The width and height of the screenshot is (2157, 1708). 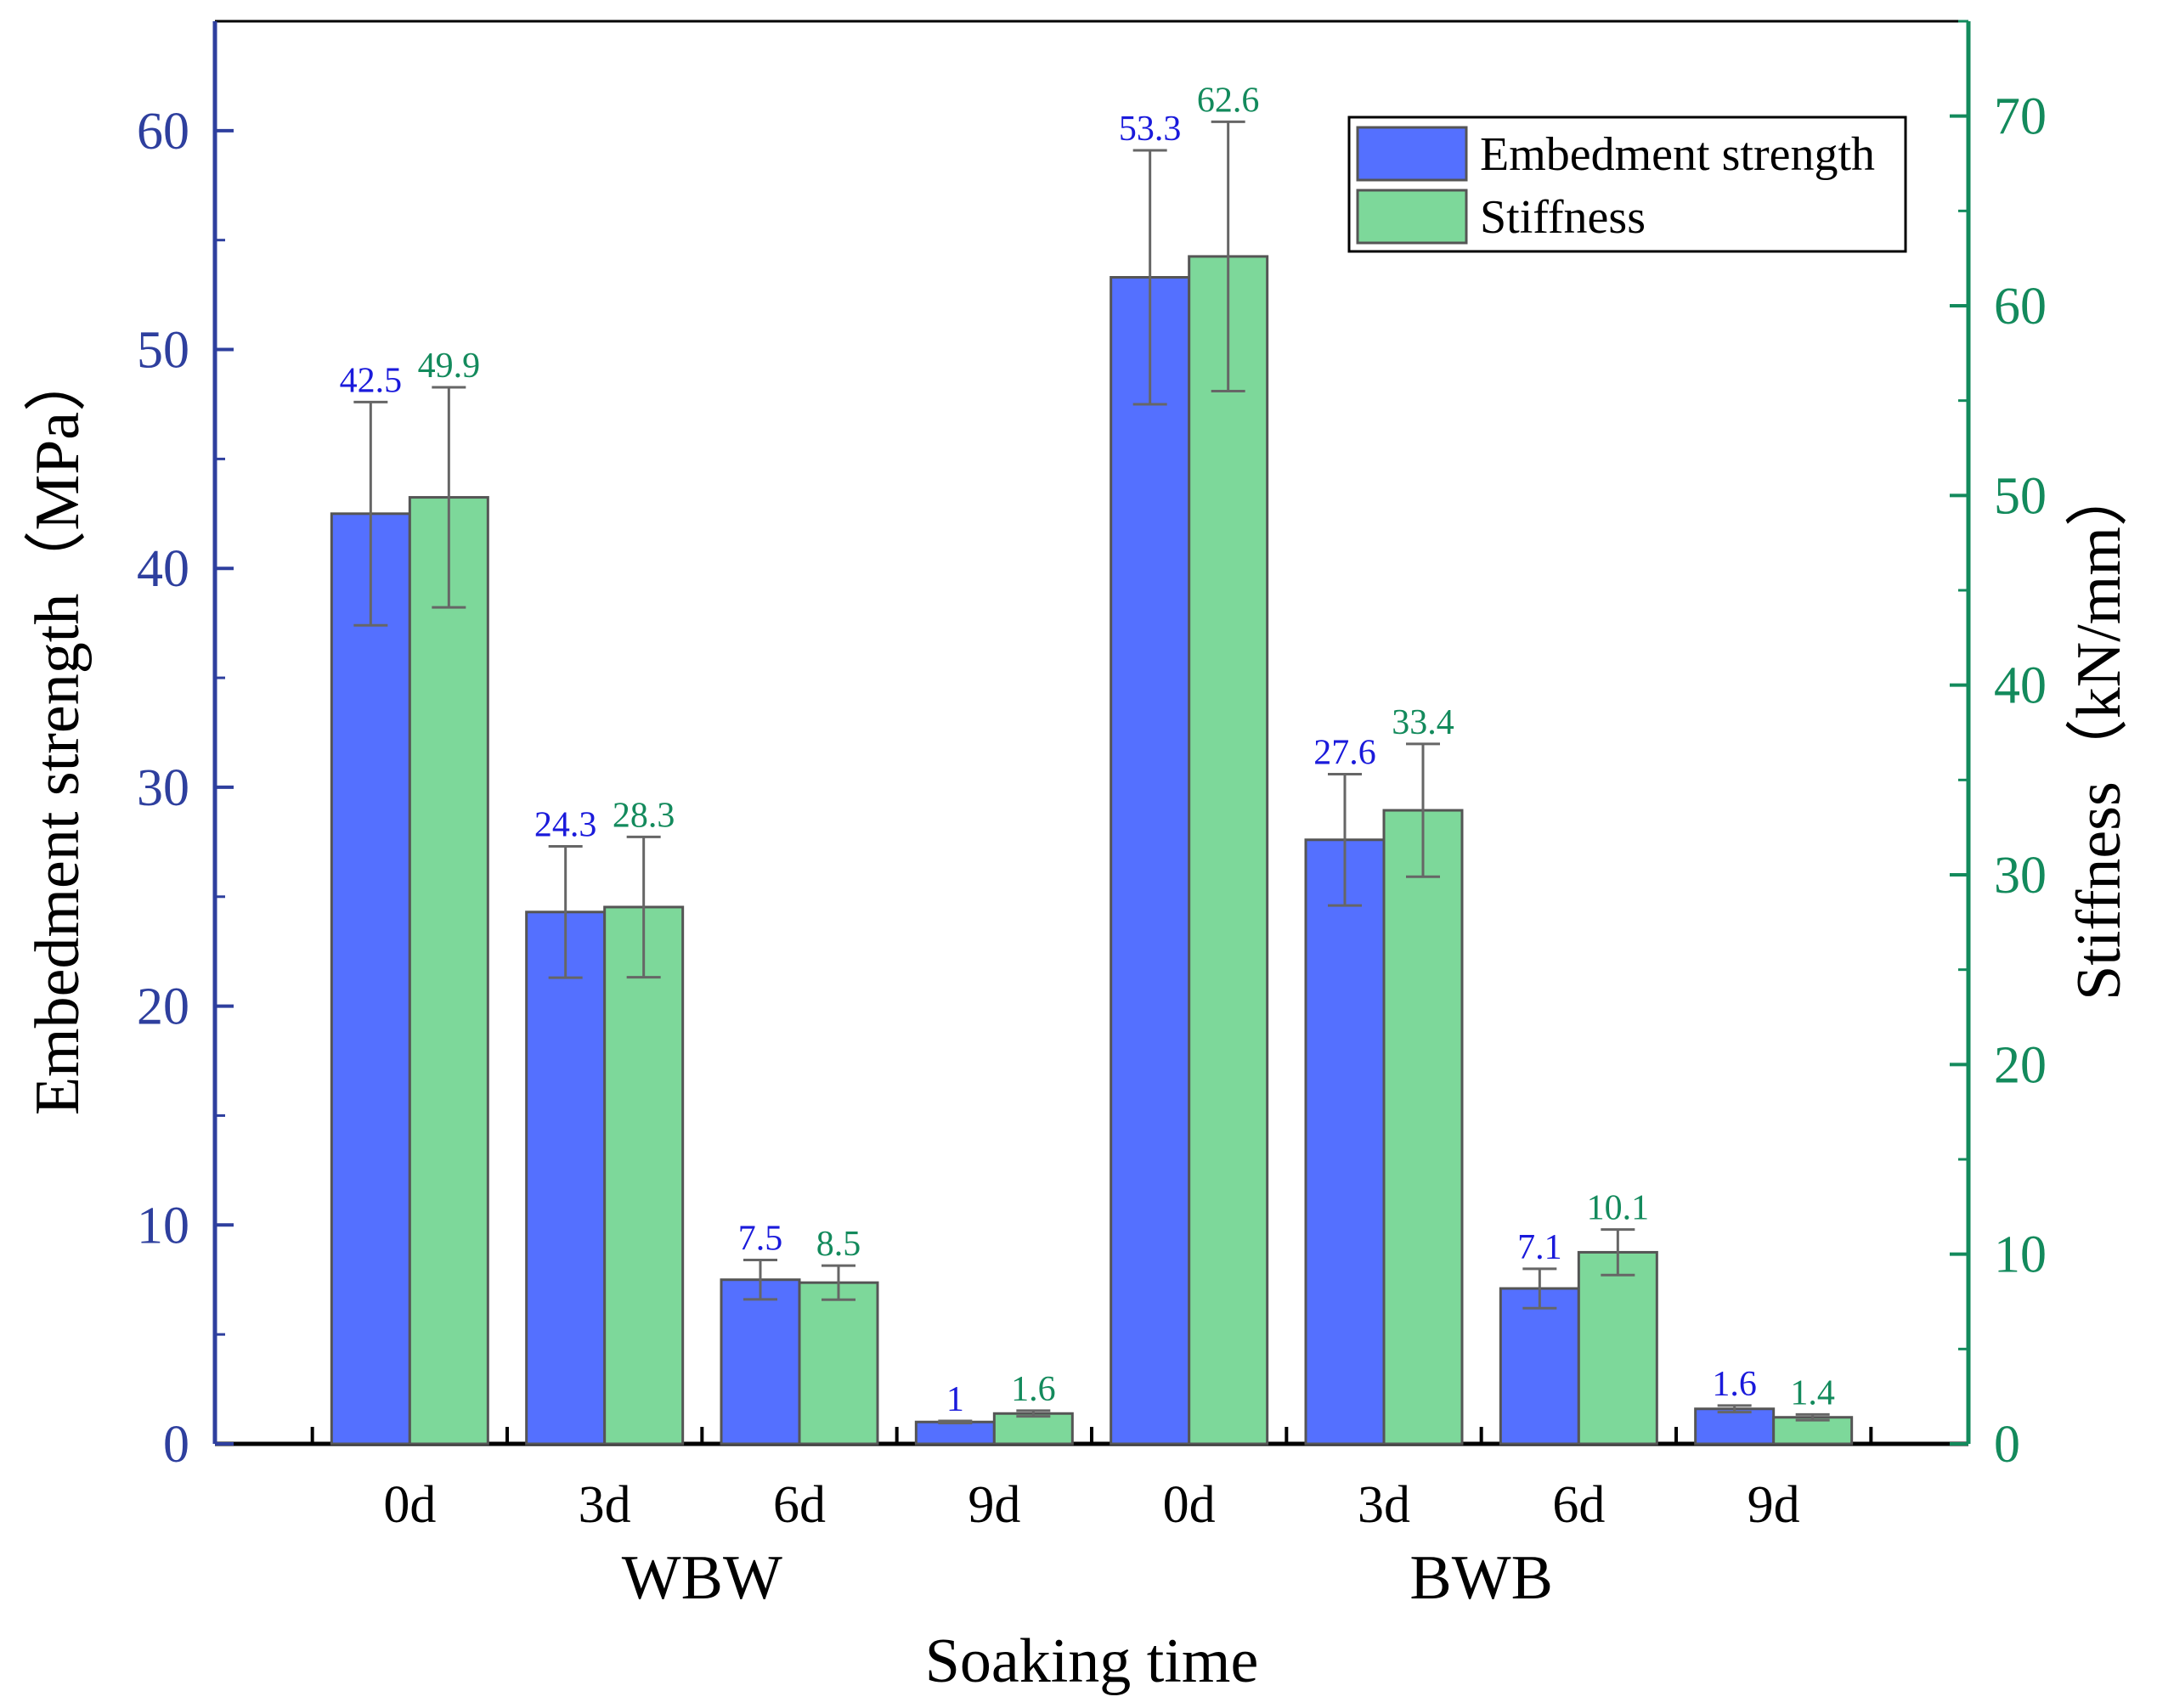 What do you see at coordinates (409, 1505) in the screenshot?
I see `category-label-0: 0d` at bounding box center [409, 1505].